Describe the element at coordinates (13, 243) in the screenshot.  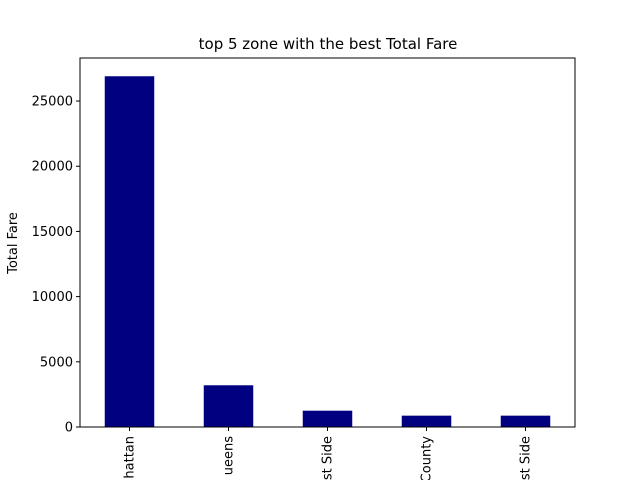
I see `y-axis-title: Total Fare` at that location.